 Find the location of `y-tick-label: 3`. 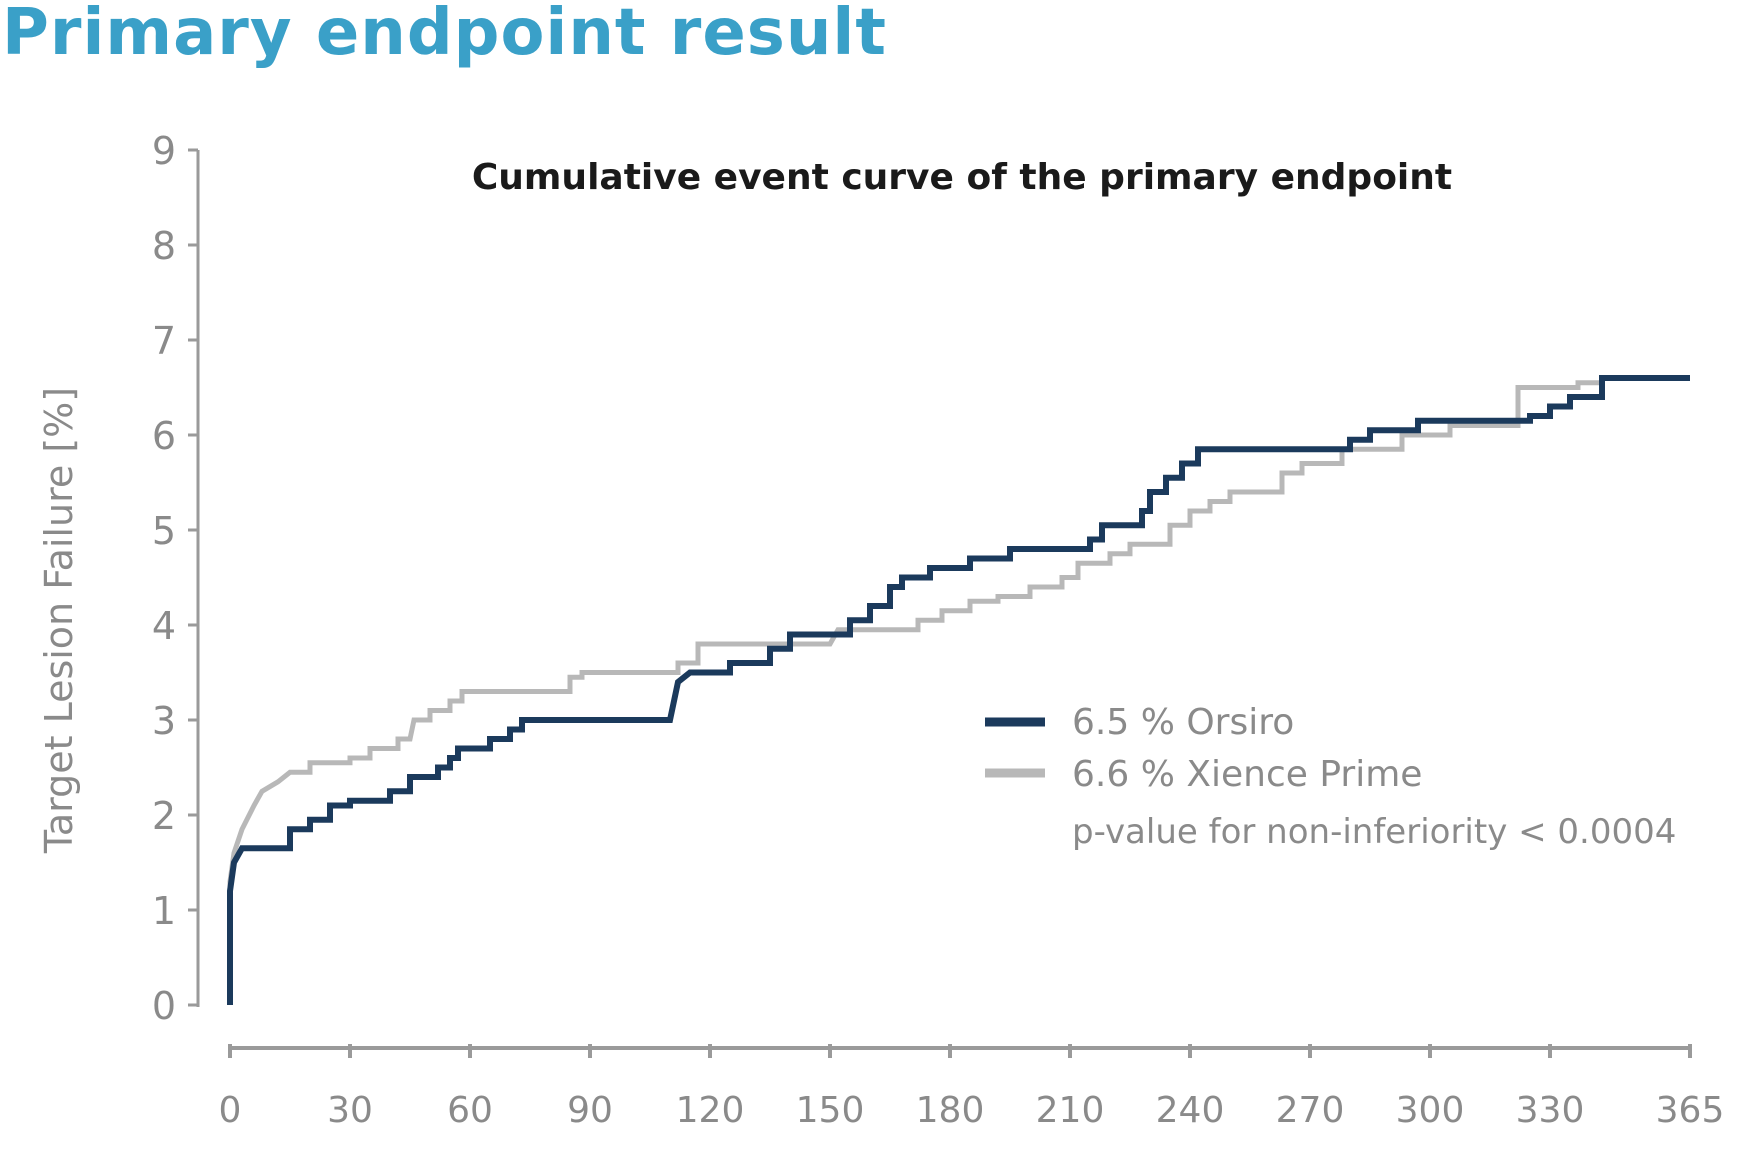

y-tick-label: 3 is located at coordinates (164, 721).